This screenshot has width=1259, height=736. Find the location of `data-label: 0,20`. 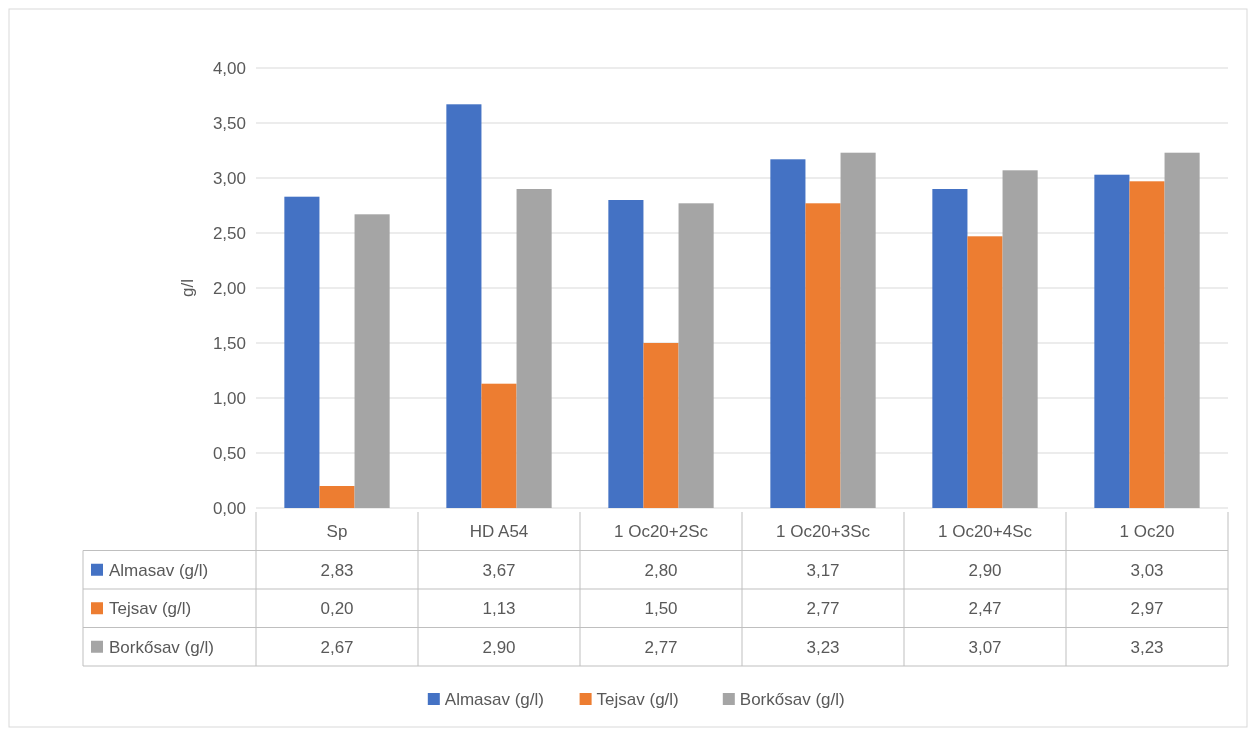

data-label: 0,20 is located at coordinates (337, 609).